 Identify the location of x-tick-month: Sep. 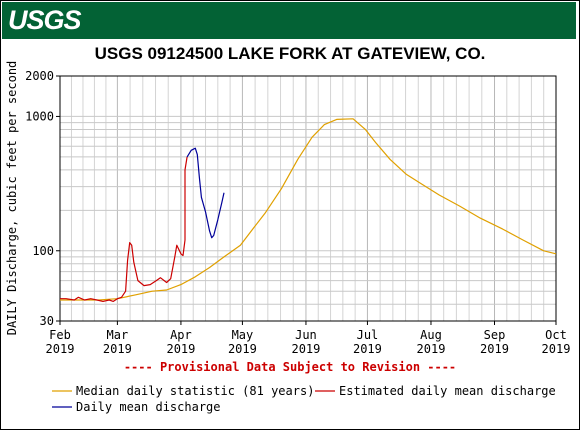
(495, 335).